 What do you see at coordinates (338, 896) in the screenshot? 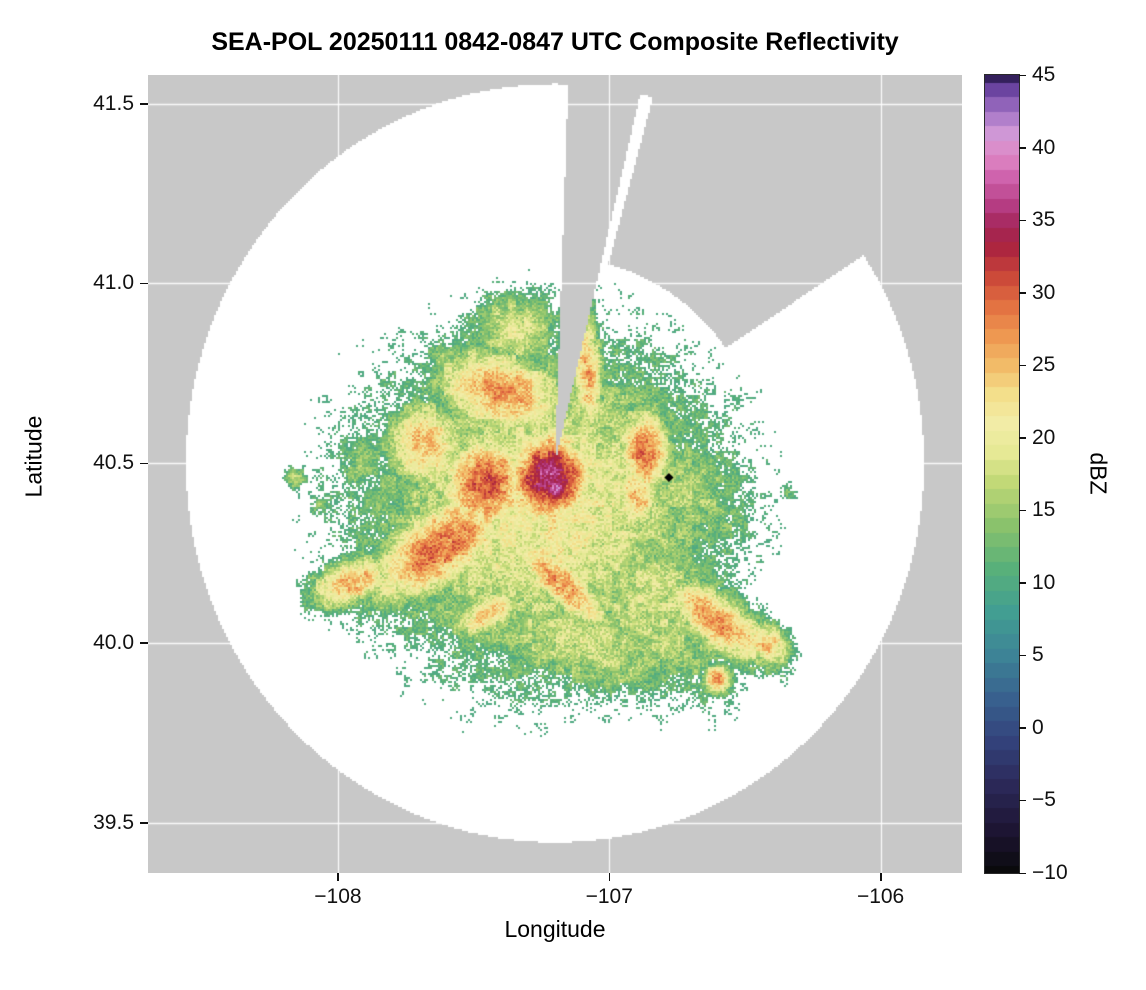
I see `x-tick-label: −108` at bounding box center [338, 896].